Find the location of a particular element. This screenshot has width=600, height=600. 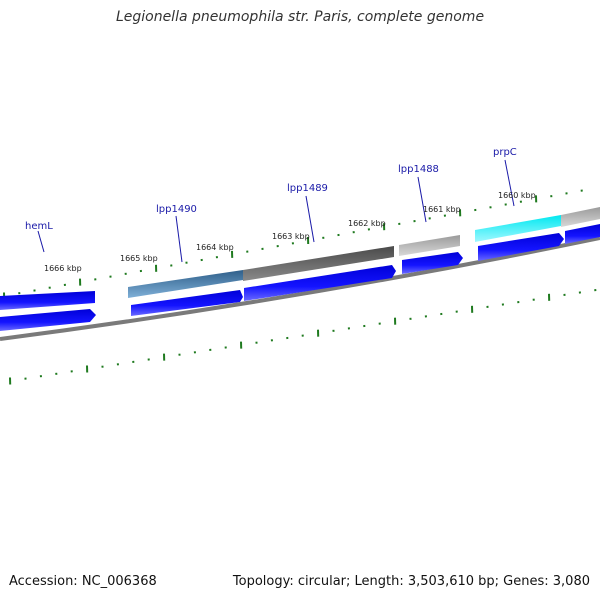

scale-label: 1665 kbp is located at coordinates (139, 258).